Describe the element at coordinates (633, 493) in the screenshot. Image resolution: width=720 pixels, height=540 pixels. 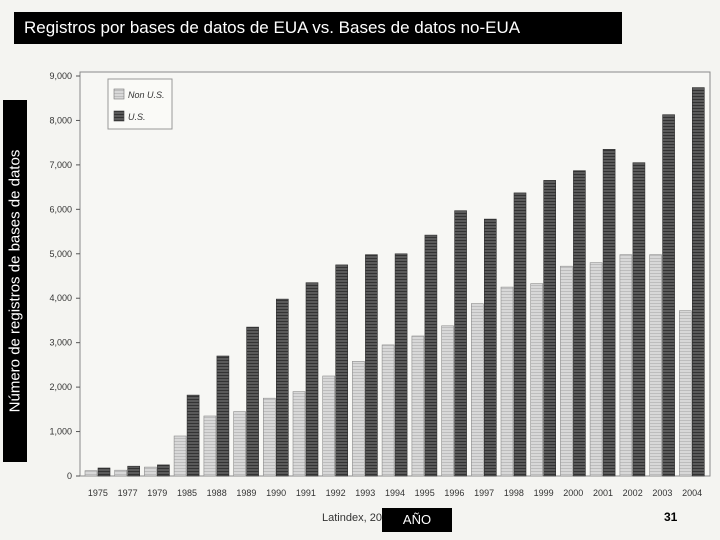
I see `x-tick-label: 2002` at that location.